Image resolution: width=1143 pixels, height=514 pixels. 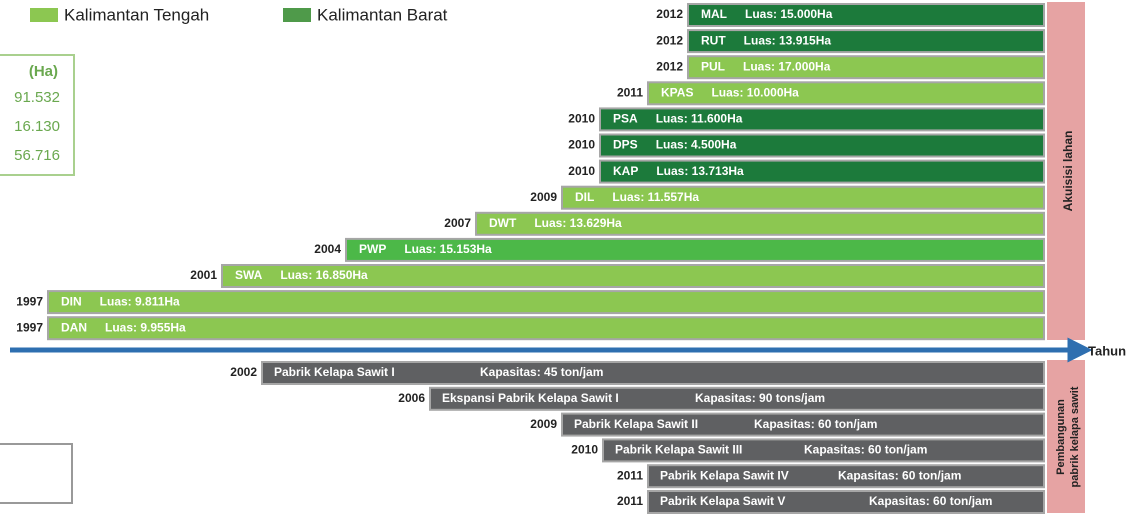 What do you see at coordinates (327, 249) in the screenshot?
I see `land-year: 2004` at bounding box center [327, 249].